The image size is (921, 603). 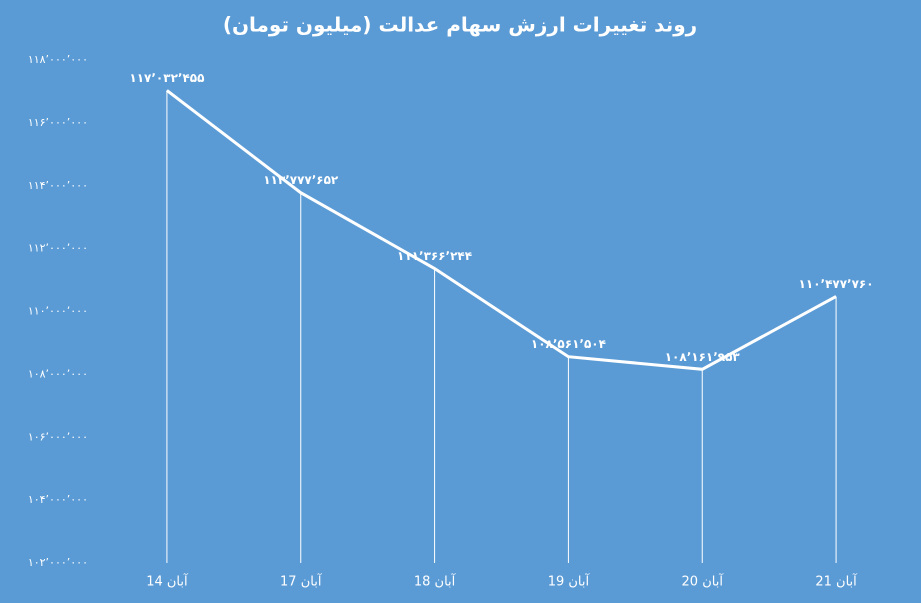 I want to click on y-tick-label: ۱۱۸٬۰۰۰٬۰۰۰, so click(x=58, y=59).